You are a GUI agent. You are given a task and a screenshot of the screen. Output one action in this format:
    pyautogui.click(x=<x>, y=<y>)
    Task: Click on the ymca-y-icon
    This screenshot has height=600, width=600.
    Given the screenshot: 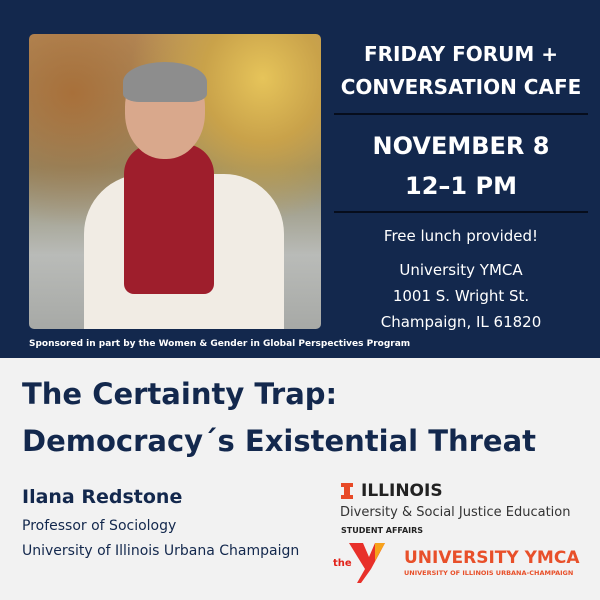 What is the action you would take?
    pyautogui.click(x=367, y=563)
    